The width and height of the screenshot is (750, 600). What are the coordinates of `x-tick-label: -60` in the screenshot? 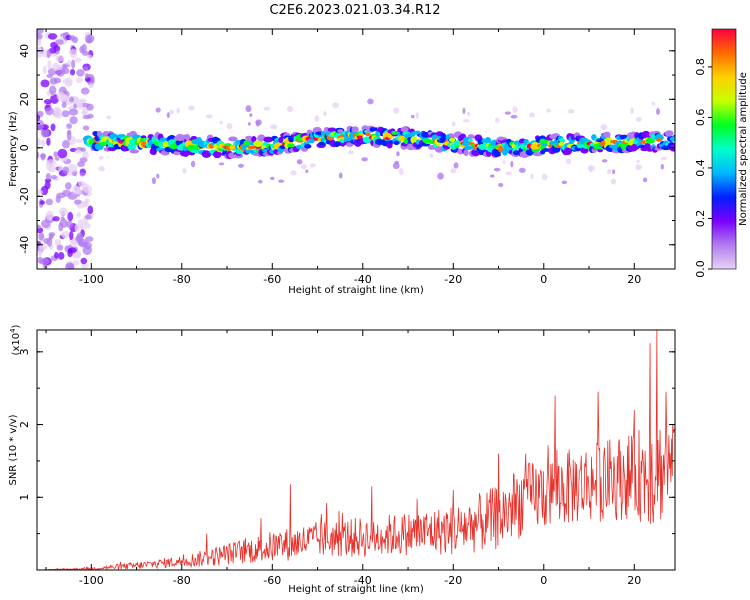 It's located at (272, 580).